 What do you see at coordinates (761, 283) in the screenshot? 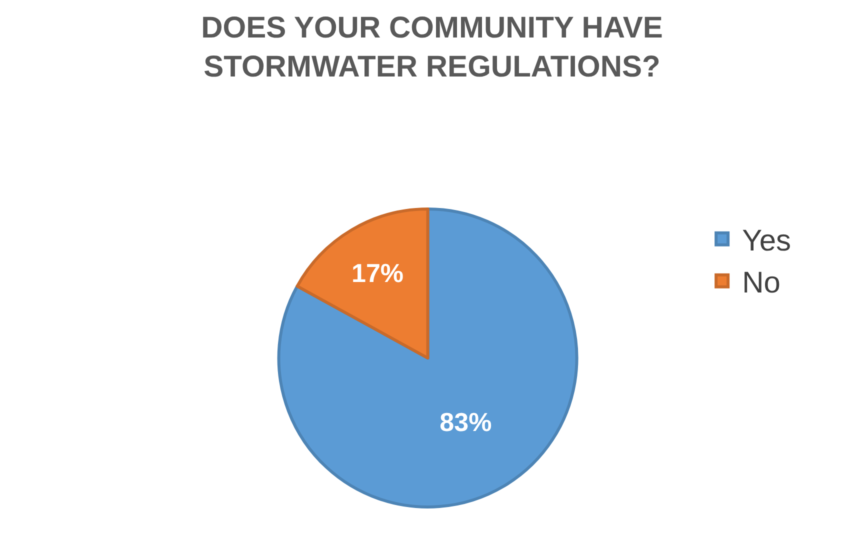
I see `legend-label: No` at bounding box center [761, 283].